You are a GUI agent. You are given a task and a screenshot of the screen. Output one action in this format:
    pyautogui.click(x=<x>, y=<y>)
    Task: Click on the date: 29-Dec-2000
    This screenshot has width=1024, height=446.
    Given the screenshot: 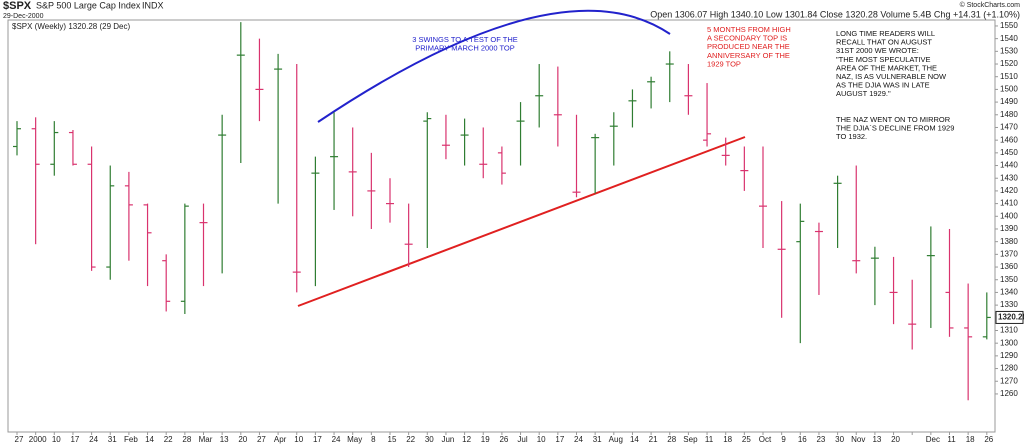 What is the action you would take?
    pyautogui.click(x=23, y=16)
    